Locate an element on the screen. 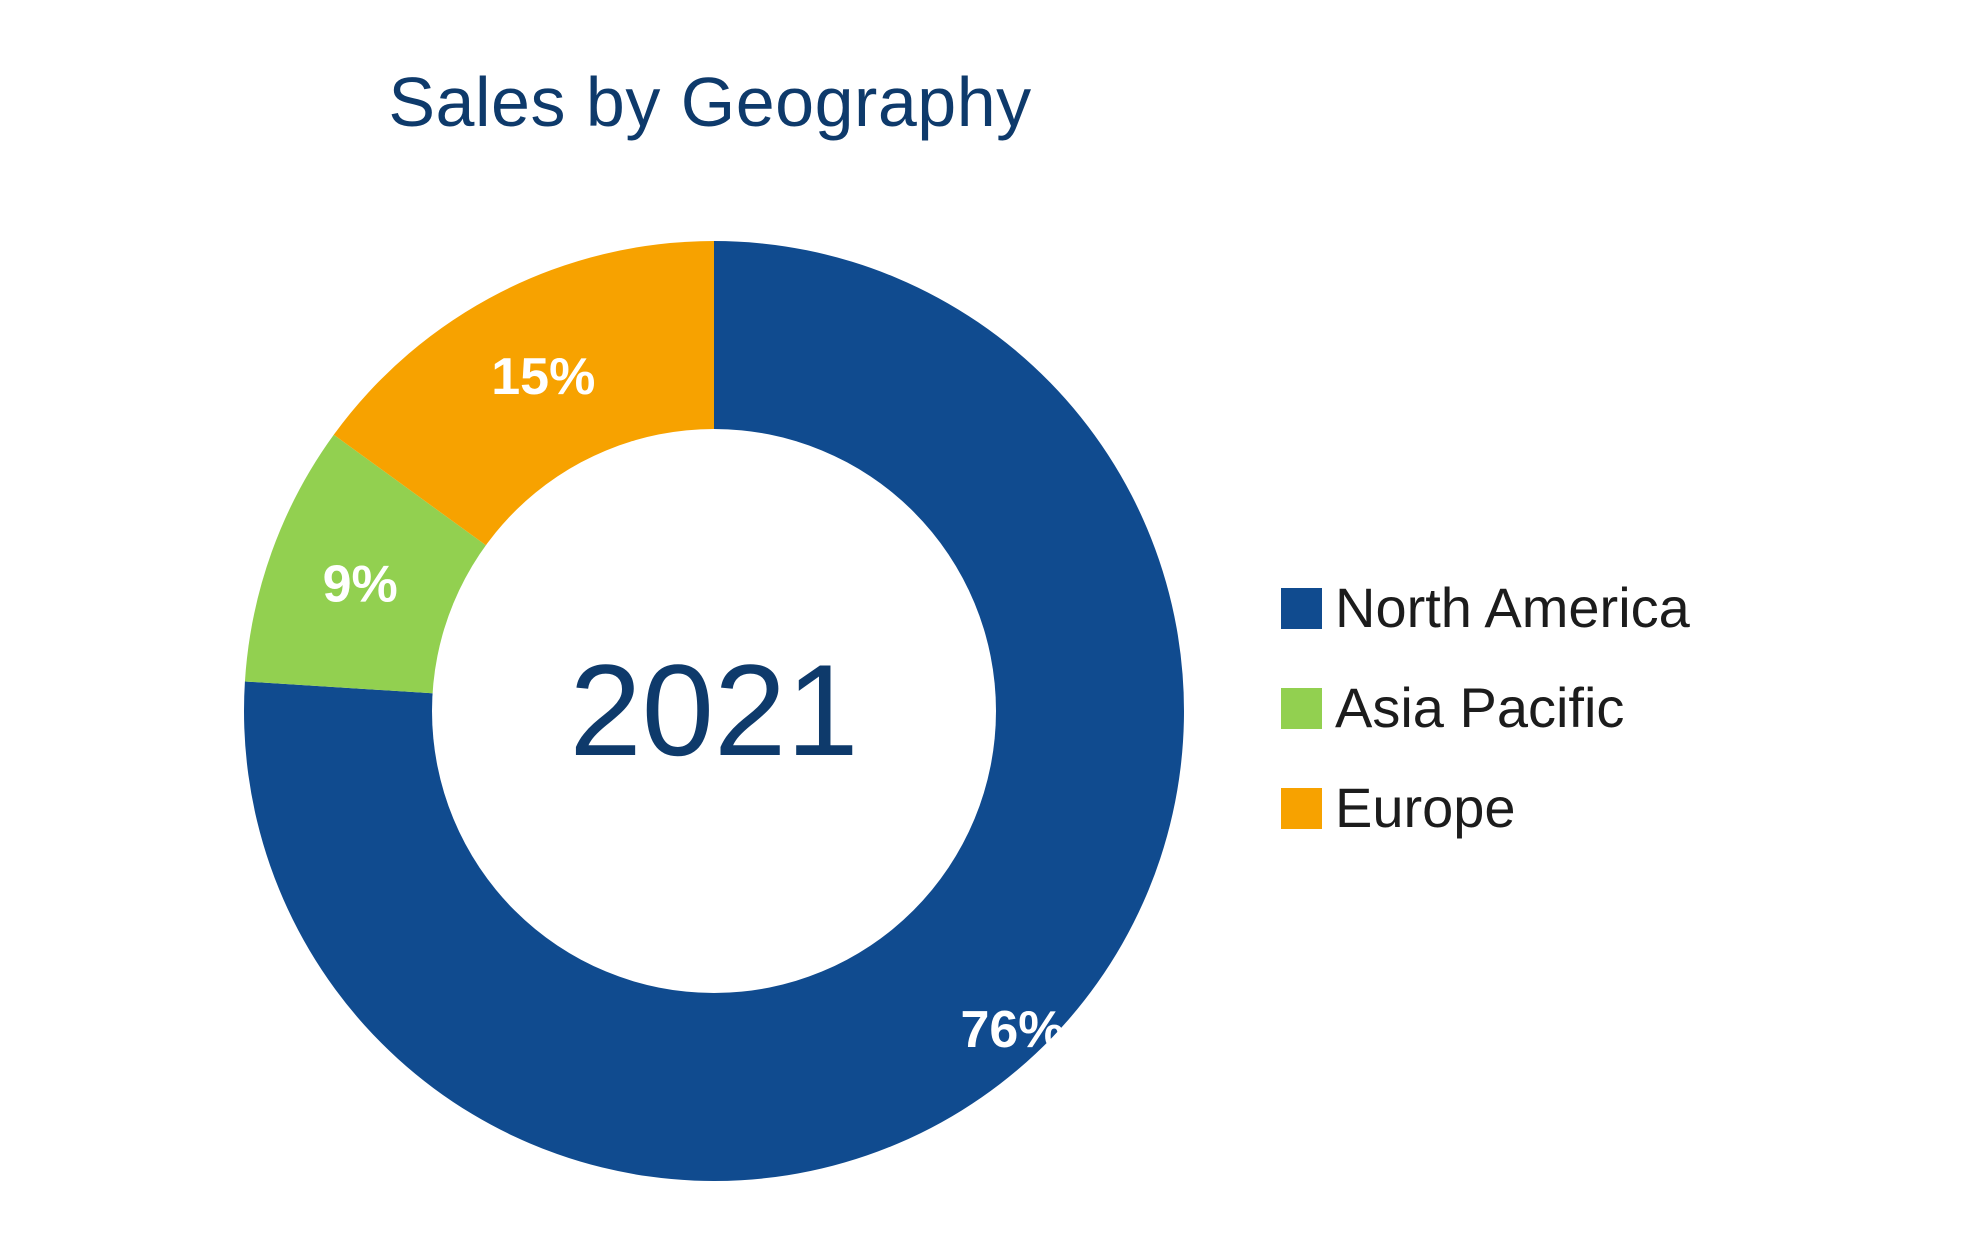 This screenshot has width=1961, height=1237. donut-hole is located at coordinates (714, 711).